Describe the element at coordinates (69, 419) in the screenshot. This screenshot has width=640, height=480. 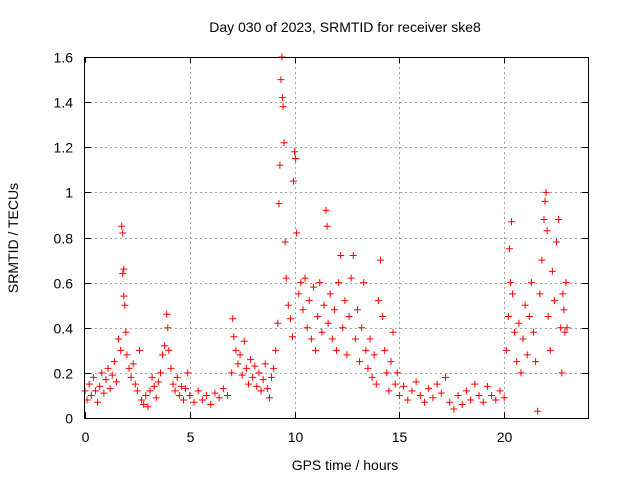
I see `y-tick-label: 0` at that location.